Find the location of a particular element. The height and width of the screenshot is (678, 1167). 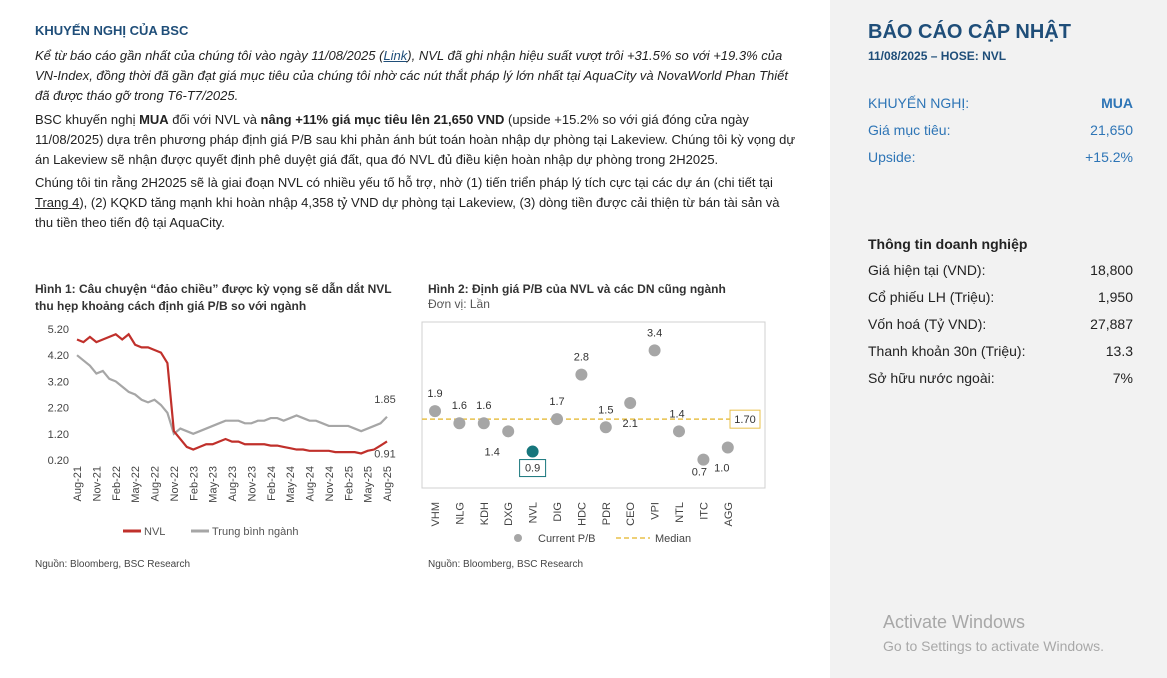

y-tick-label: 5.20 is located at coordinates (58, 330).